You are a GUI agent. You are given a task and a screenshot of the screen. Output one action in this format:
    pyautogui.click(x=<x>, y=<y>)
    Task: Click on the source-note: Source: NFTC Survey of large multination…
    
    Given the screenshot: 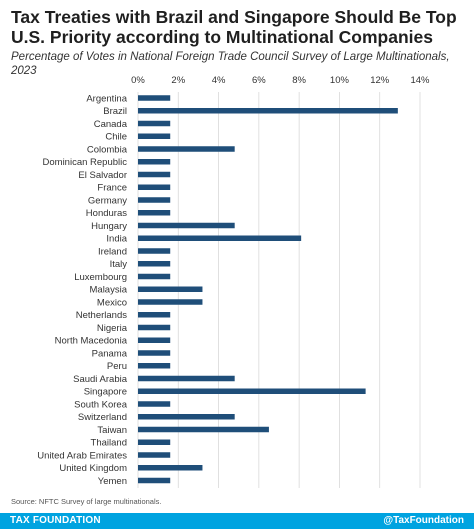 What is the action you would take?
    pyautogui.click(x=86, y=501)
    